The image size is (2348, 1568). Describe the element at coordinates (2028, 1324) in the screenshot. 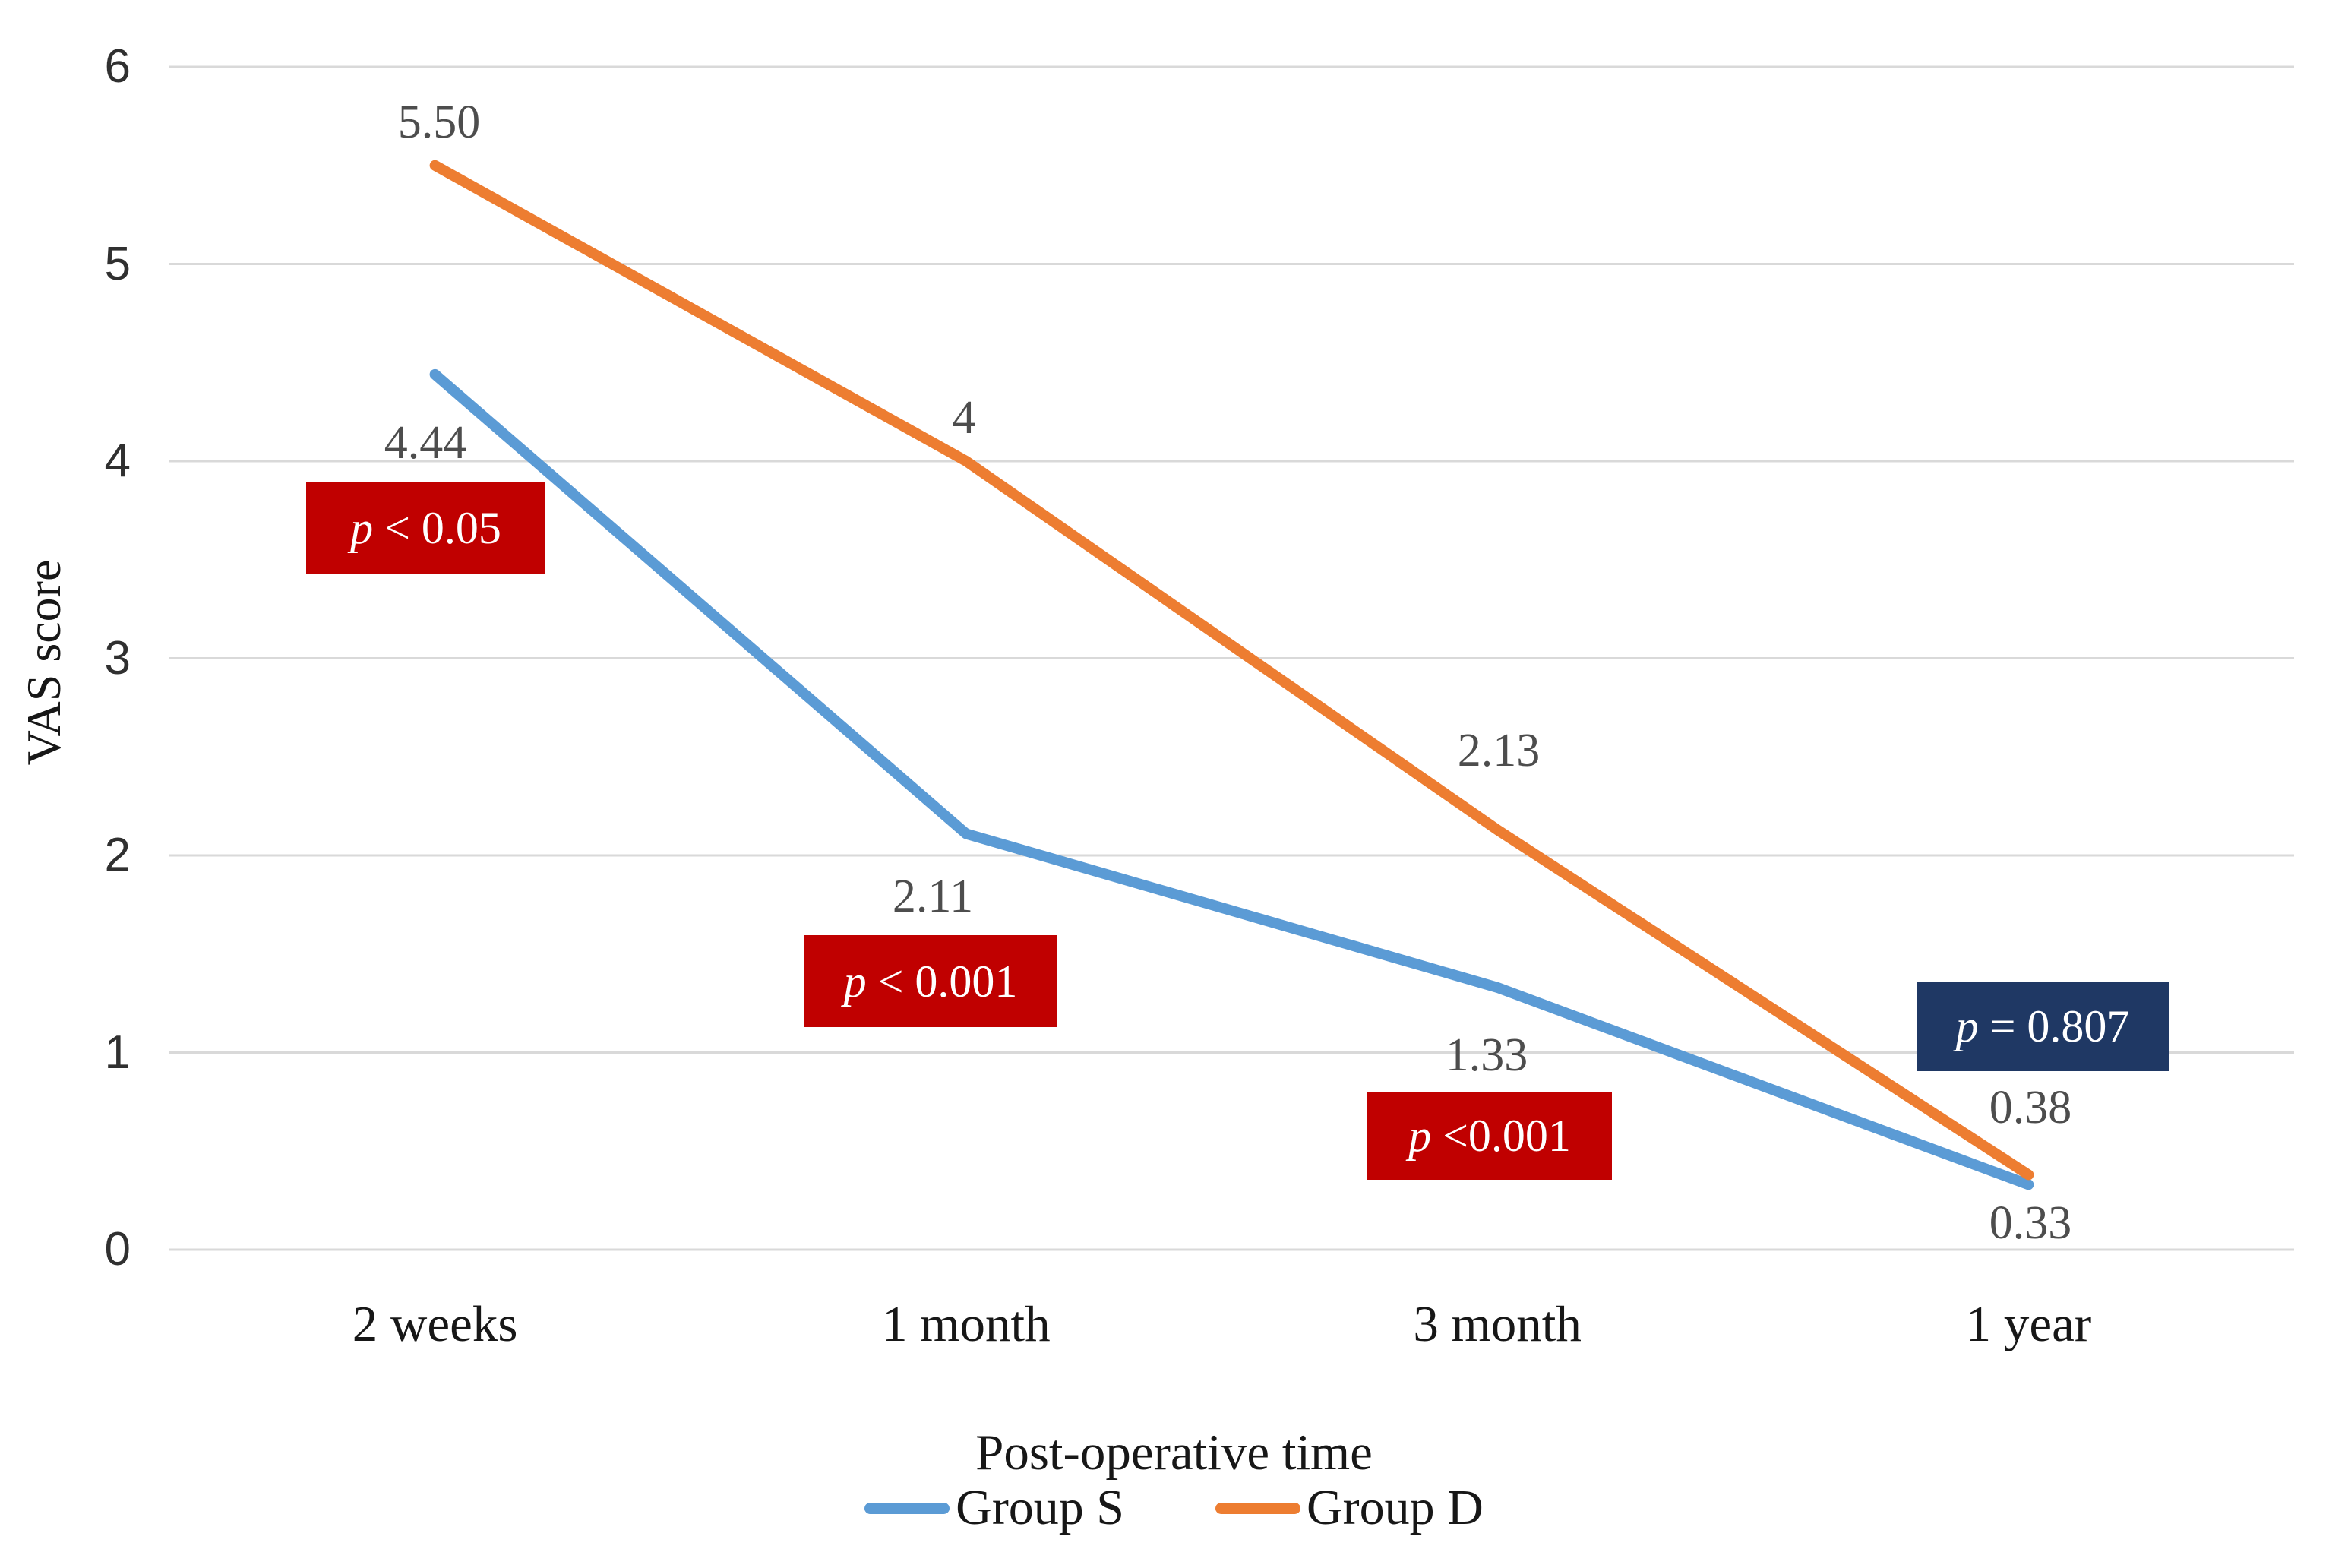

I see `x-tick-1-year: 1 year` at that location.